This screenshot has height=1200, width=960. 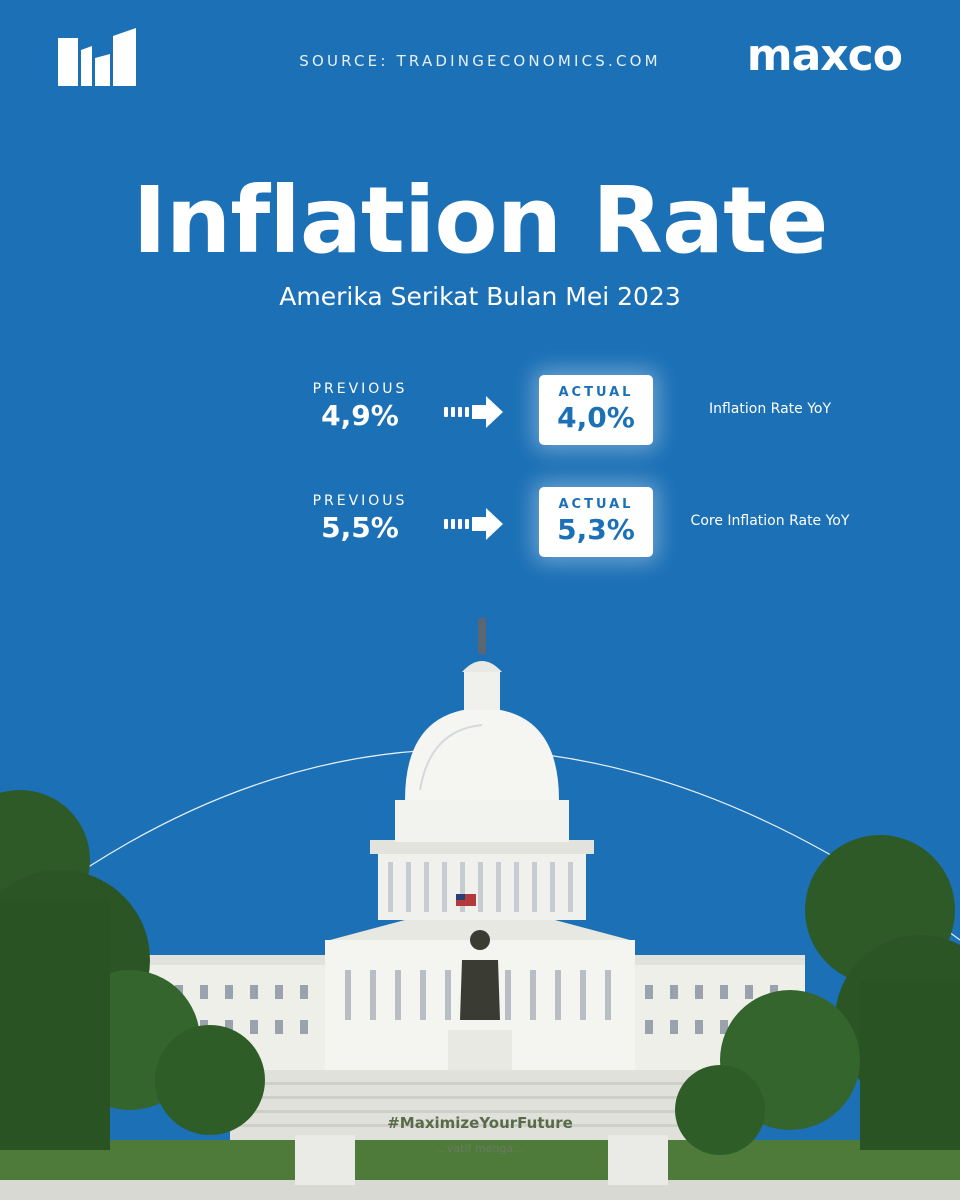 What do you see at coordinates (97, 57) in the screenshot?
I see `bars-logo-icon` at bounding box center [97, 57].